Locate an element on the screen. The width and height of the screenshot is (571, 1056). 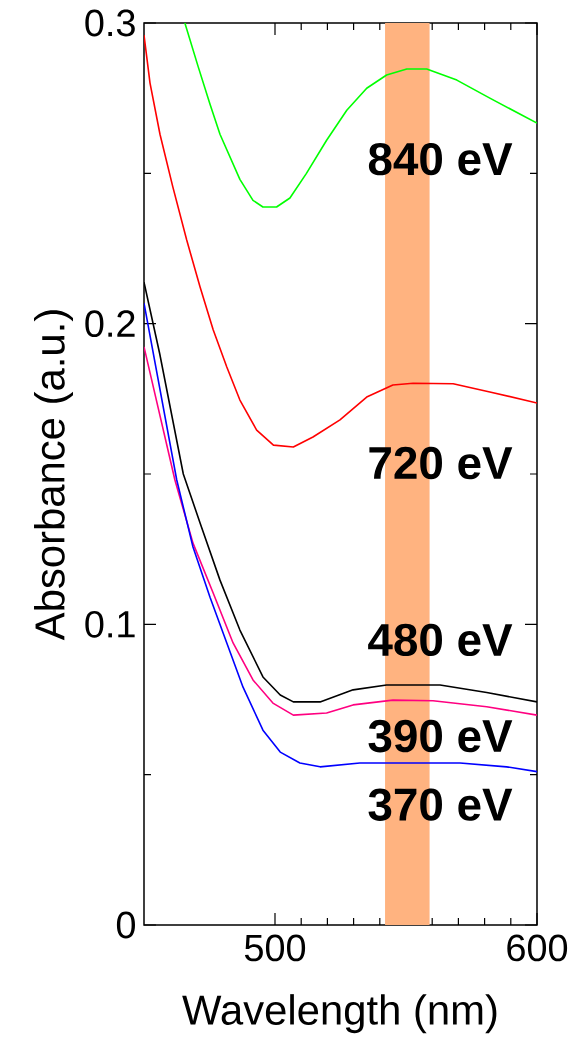
annotation: 720 eV is located at coordinates (441, 463).